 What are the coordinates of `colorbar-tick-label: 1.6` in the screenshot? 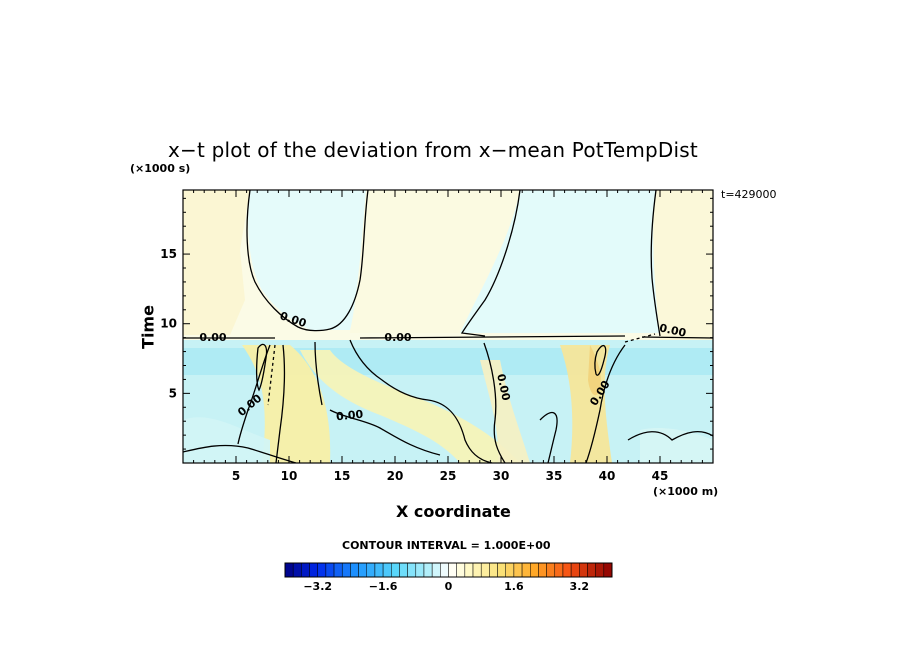 It's located at (514, 586).